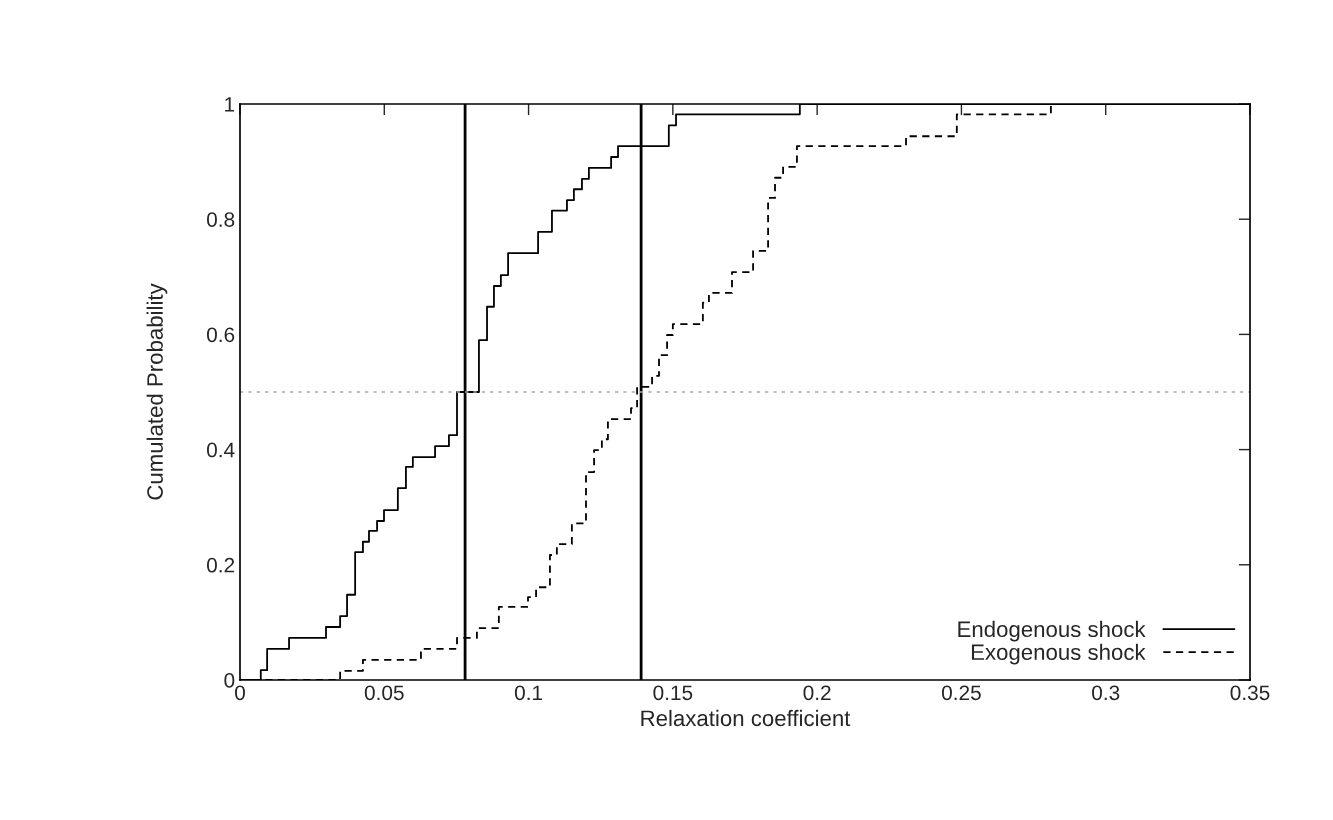  What do you see at coordinates (157, 391) in the screenshot?
I see `y-axis-title: Cumulated Probability` at bounding box center [157, 391].